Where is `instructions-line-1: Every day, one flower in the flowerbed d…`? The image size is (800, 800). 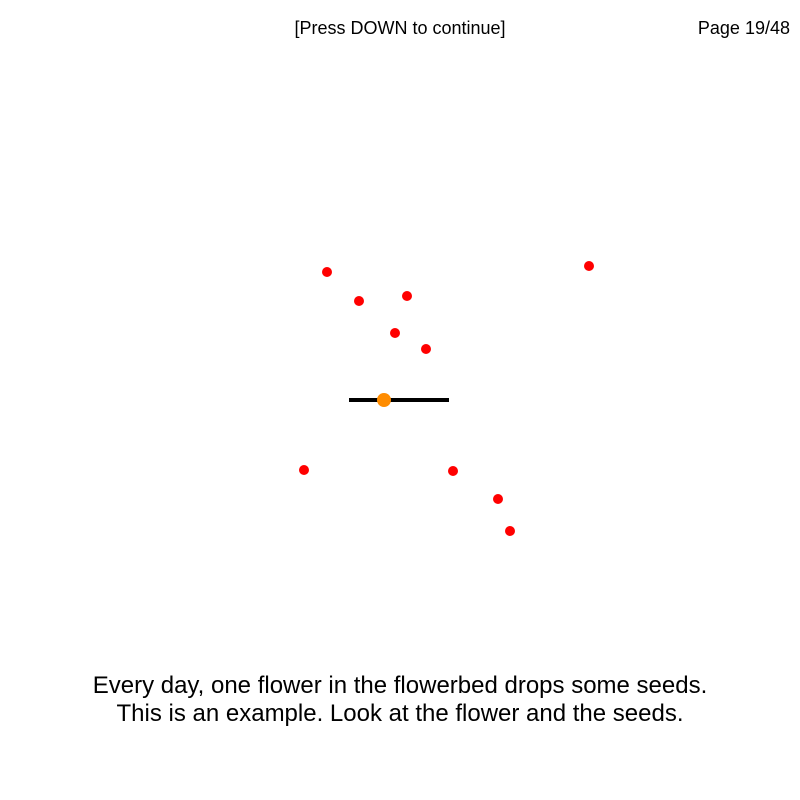
instructions-line-1: Every day, one flower in the flowerbed d… is located at coordinates (400, 685).